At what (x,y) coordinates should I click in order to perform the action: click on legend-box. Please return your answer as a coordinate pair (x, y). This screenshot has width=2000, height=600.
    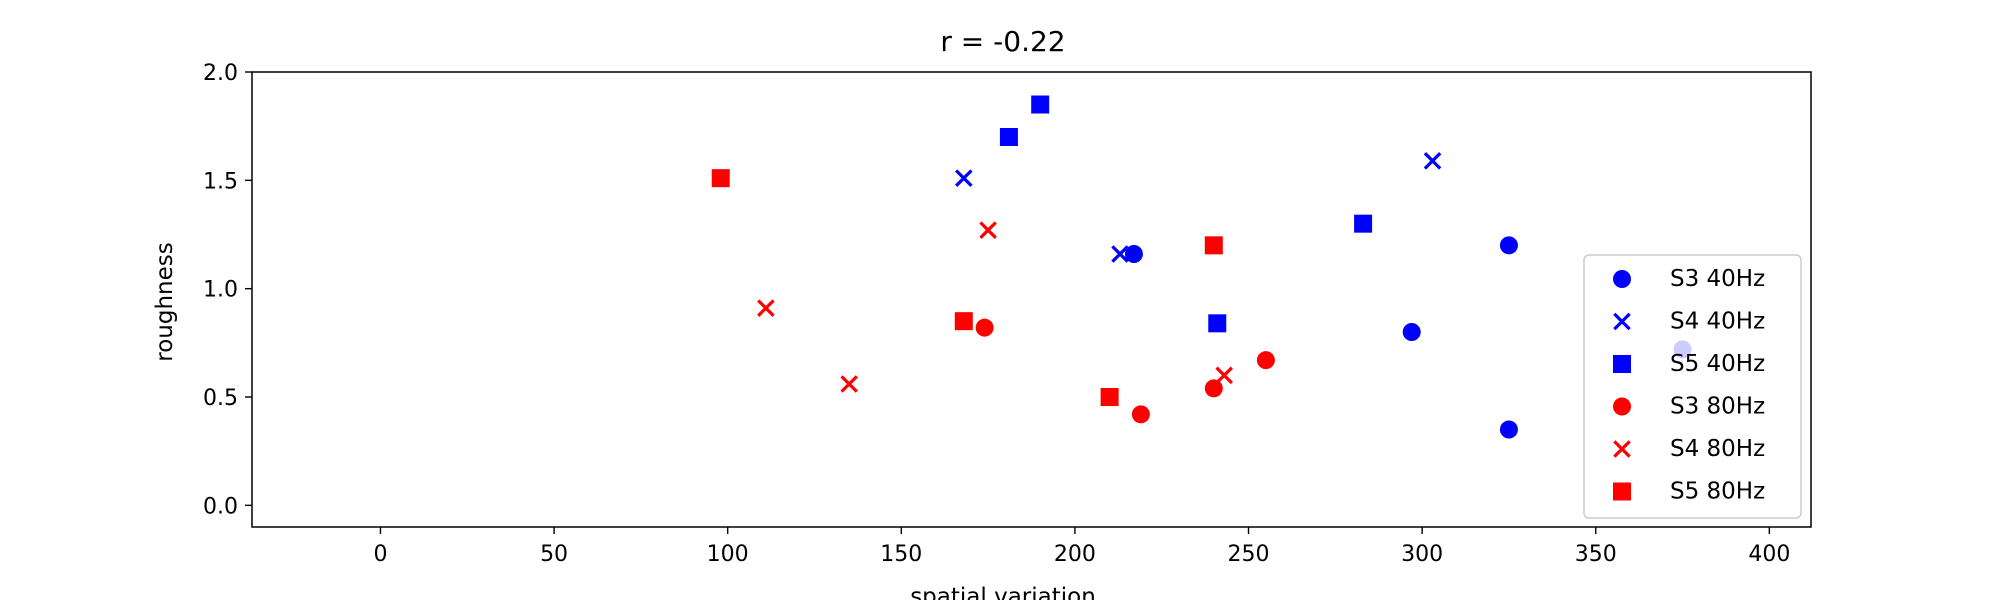
    Looking at the image, I should click on (1692, 386).